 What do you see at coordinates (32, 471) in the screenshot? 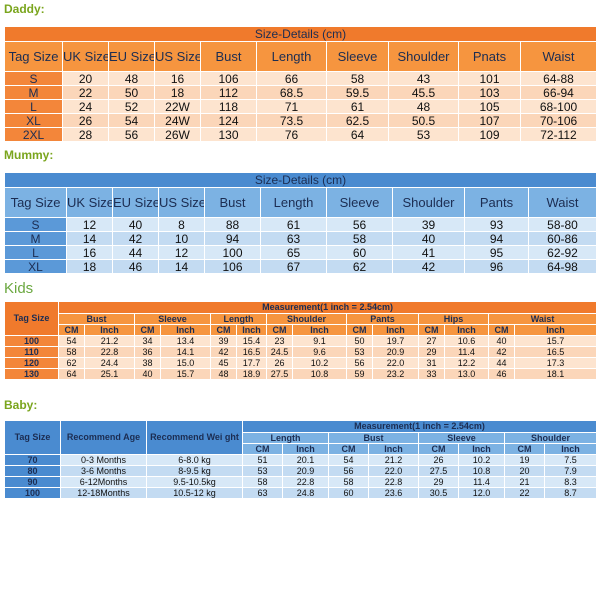
I see `tag-size-cell: 80` at bounding box center [32, 471].